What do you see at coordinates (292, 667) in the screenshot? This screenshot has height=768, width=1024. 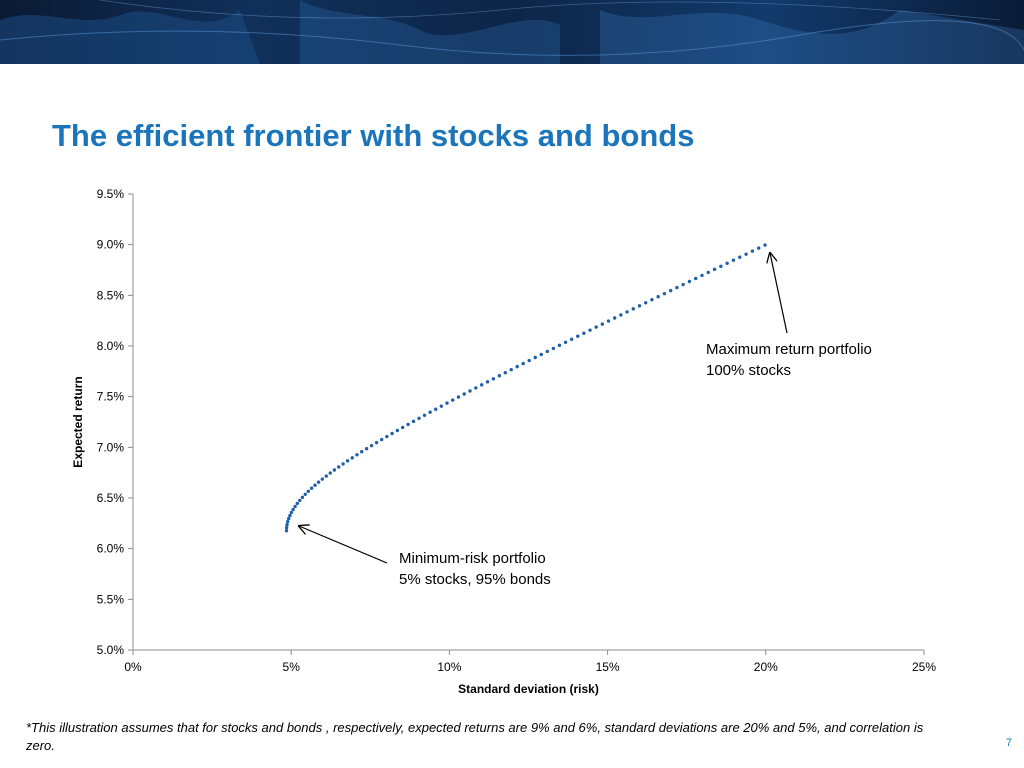 I see `x-tick-label: 5%` at bounding box center [292, 667].